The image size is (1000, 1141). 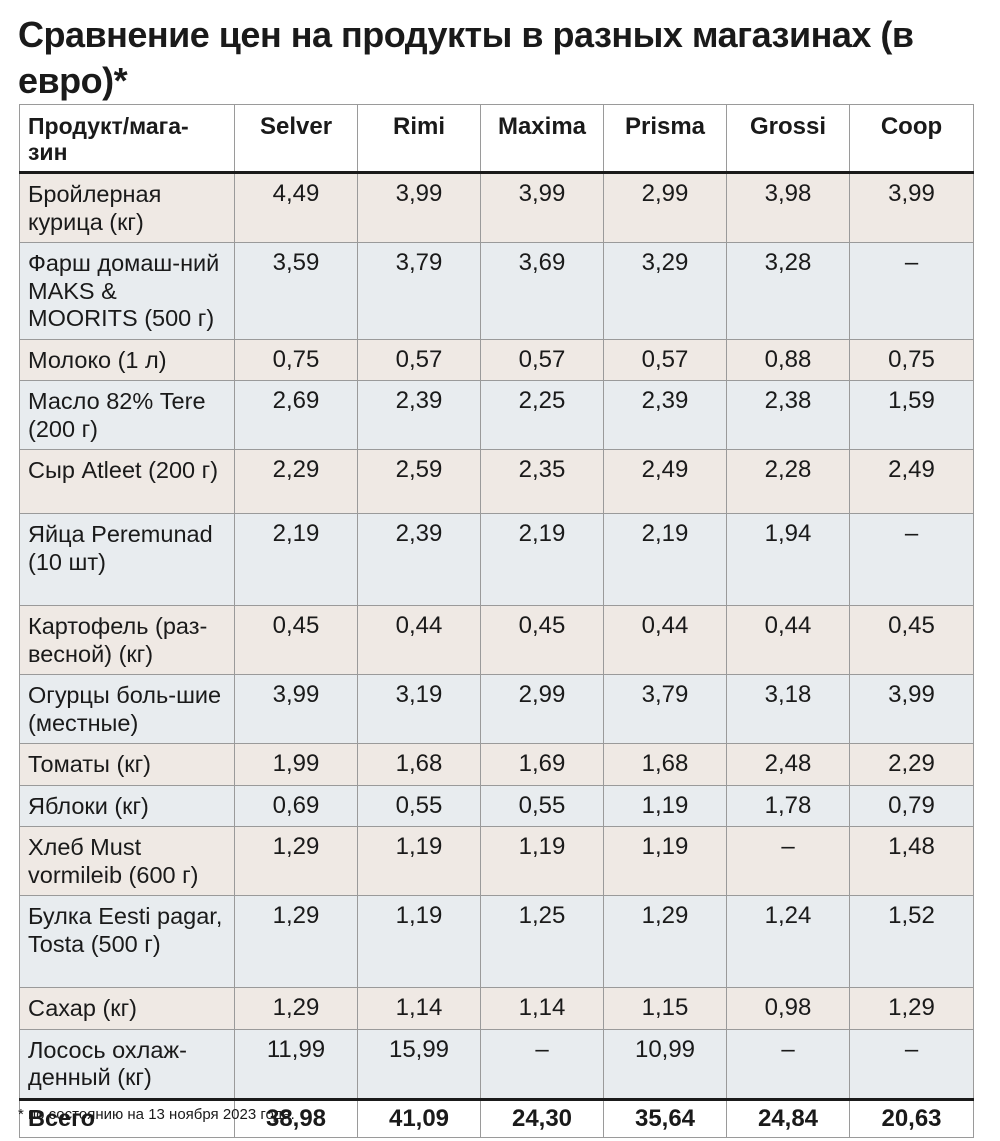 I want to click on column-header-store: Coop, so click(x=911, y=139).